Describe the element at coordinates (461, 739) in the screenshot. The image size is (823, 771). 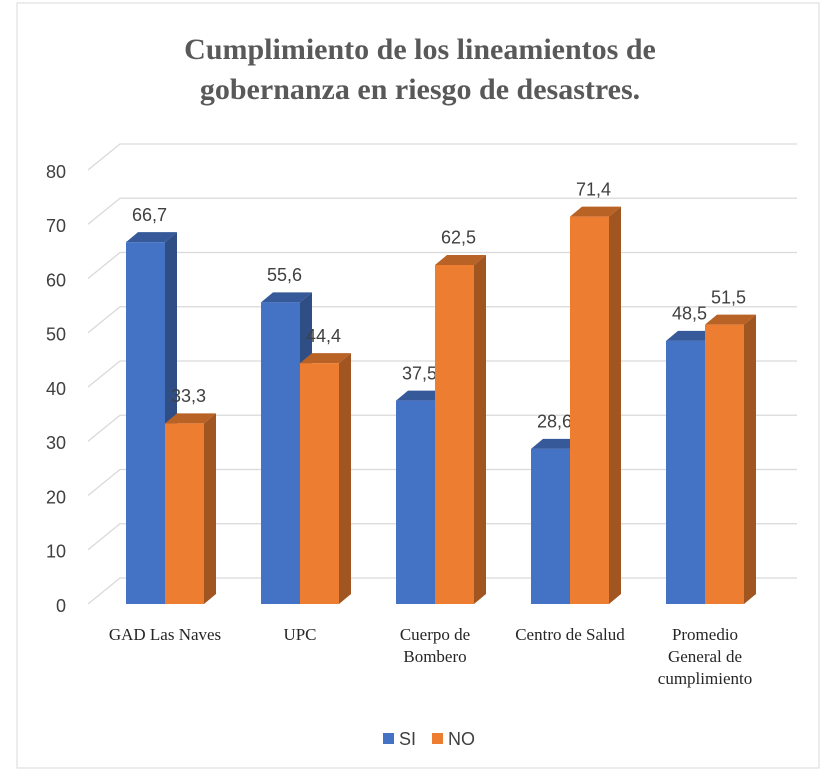
I see `legend-label: NO` at that location.